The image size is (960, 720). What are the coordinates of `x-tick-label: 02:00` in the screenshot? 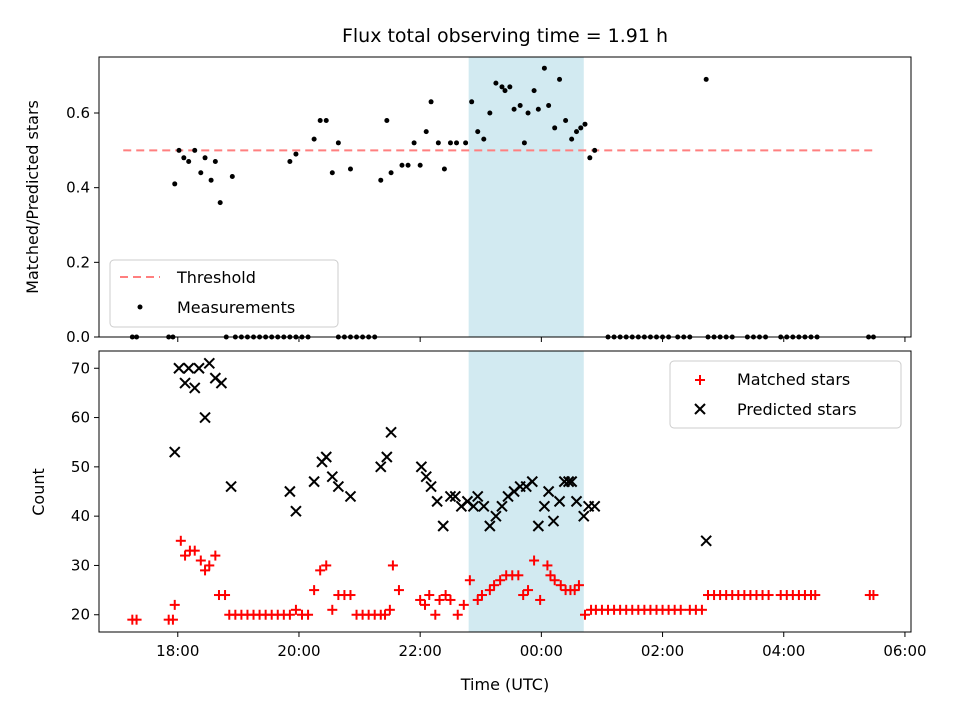 It's located at (662, 651).